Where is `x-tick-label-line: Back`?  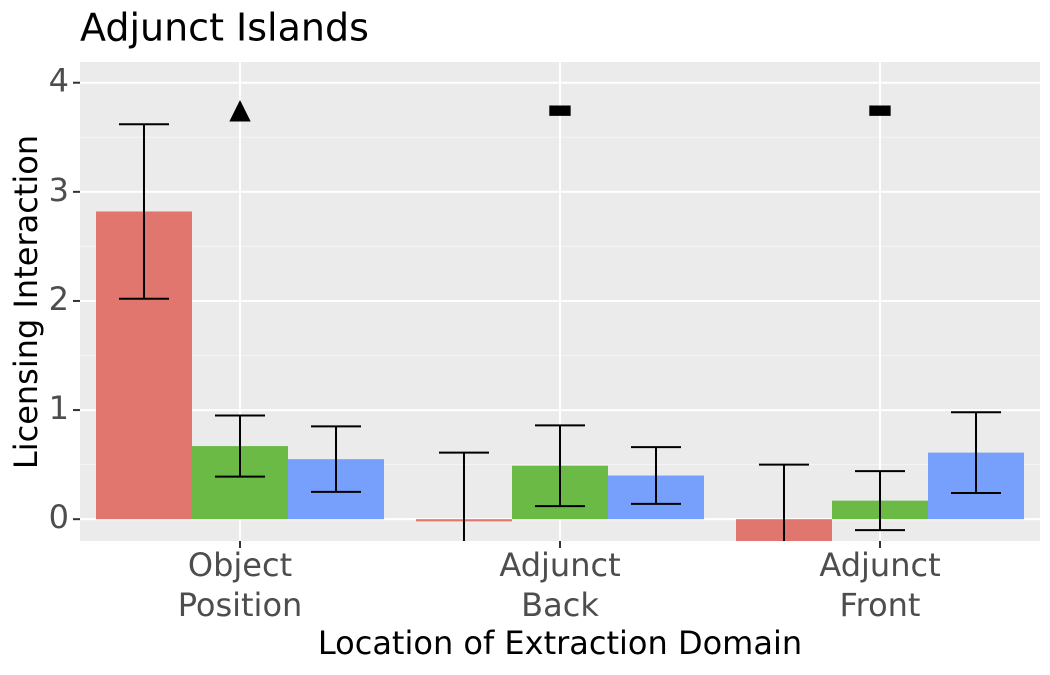 x-tick-label-line: Back is located at coordinates (560, 605).